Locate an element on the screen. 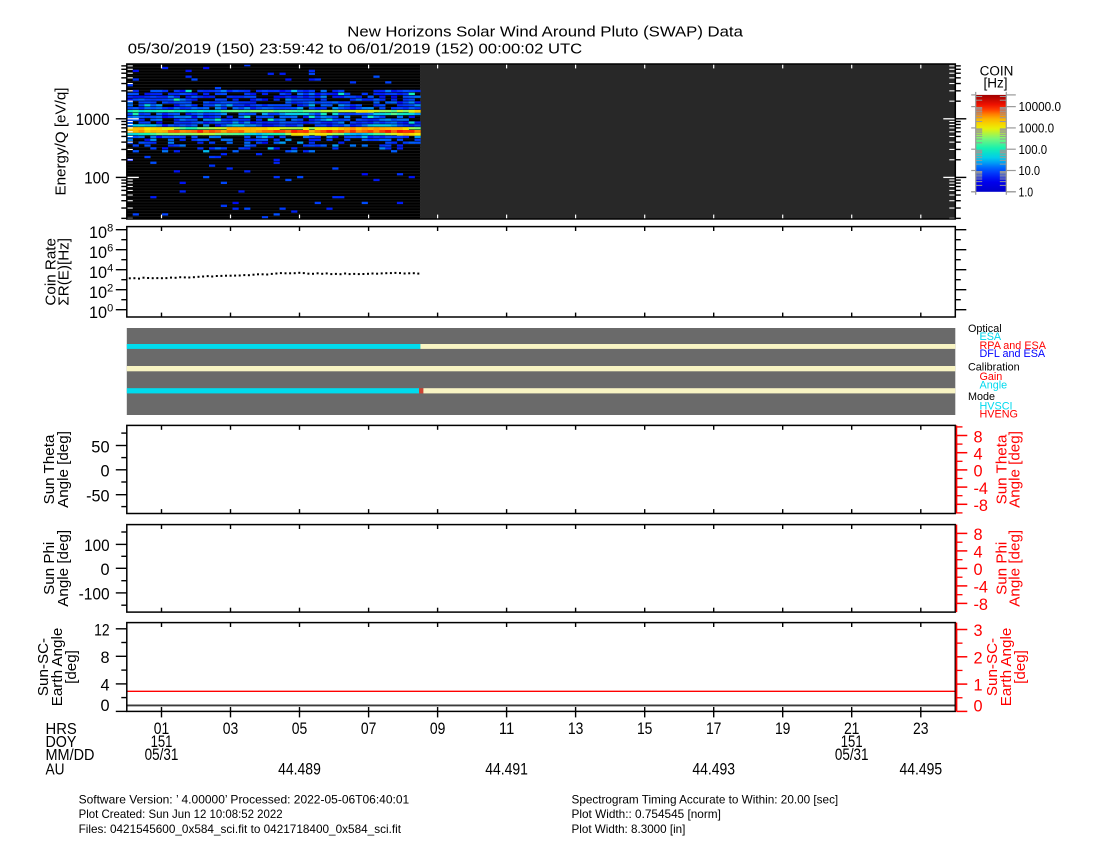  svg-text: 11 is located at coordinates (507, 729).